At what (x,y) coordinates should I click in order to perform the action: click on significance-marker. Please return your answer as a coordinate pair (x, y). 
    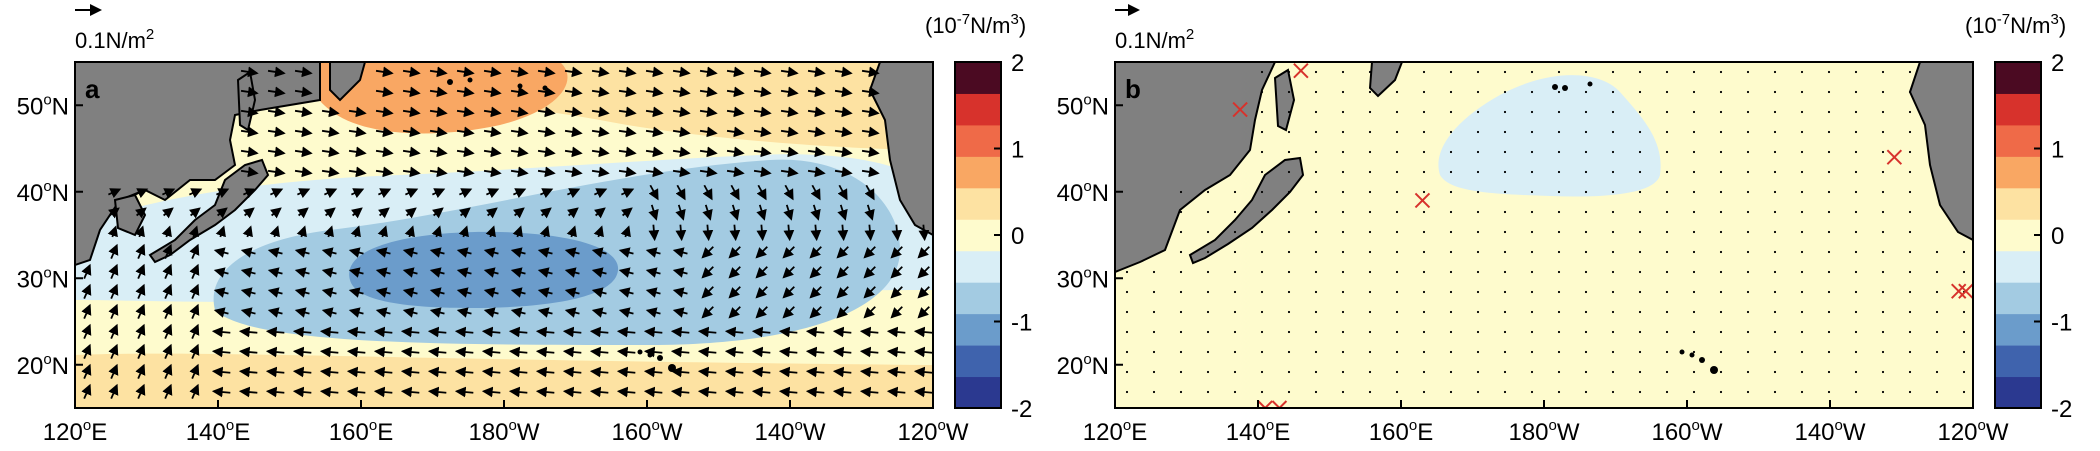
    Looking at the image, I should click on (1894, 157).